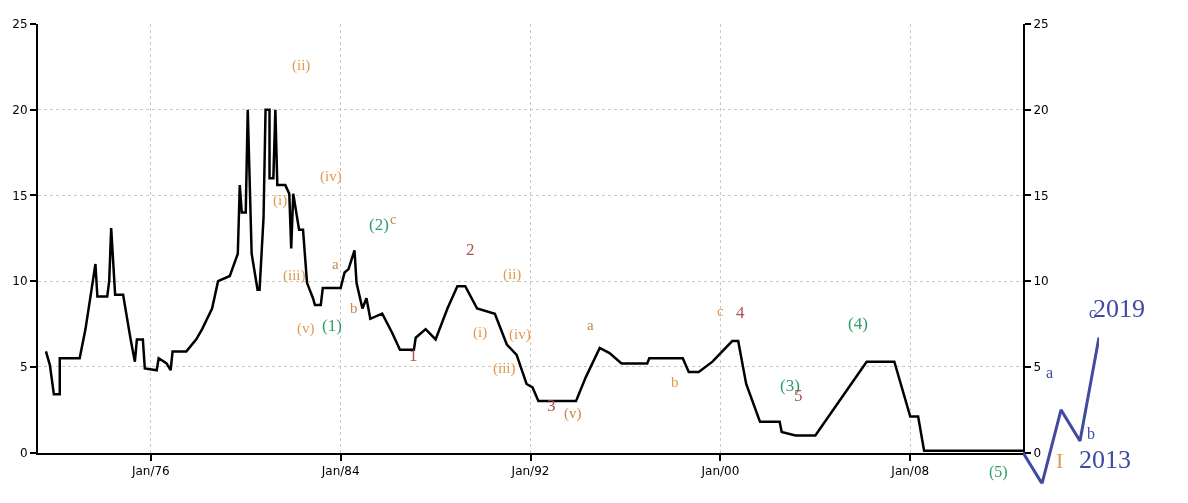  Describe the element at coordinates (998, 472) in the screenshot. I see `text: (5)` at that location.